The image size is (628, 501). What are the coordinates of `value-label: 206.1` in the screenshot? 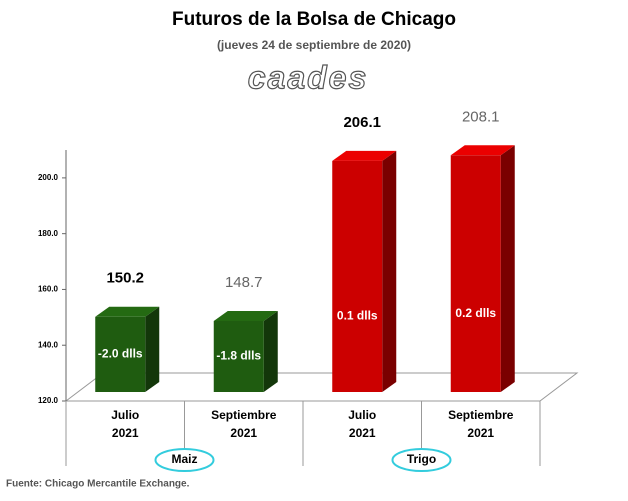 It's located at (362, 122).